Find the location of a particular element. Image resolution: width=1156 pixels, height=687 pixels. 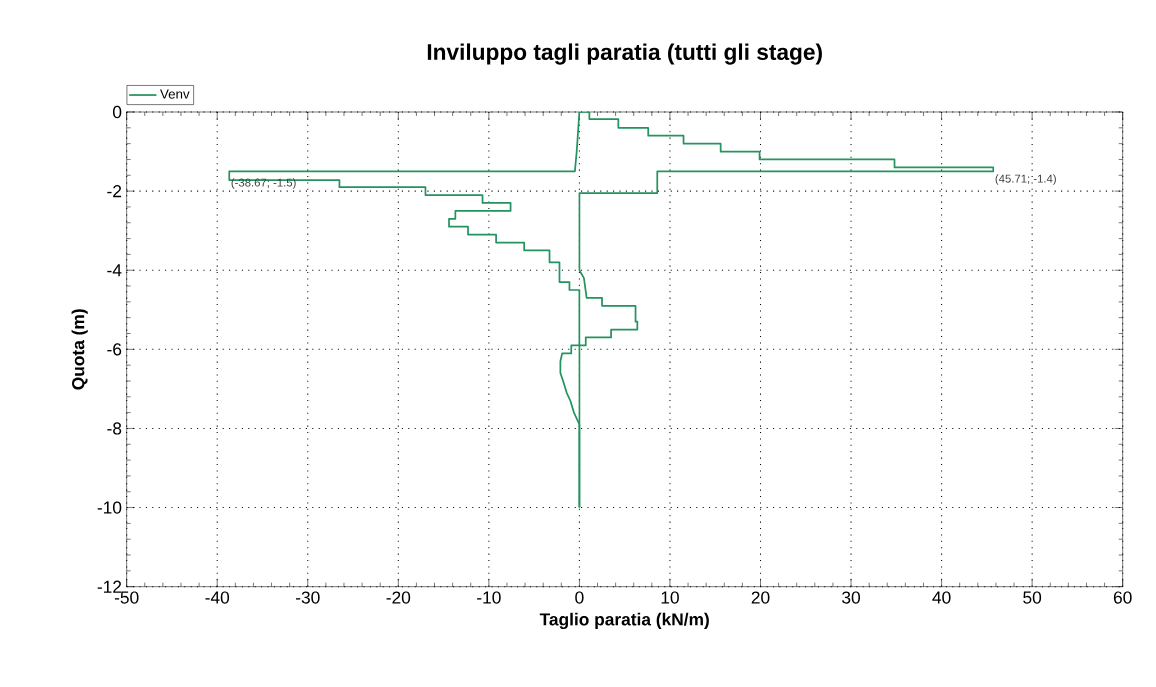

x-tick-label: 30 is located at coordinates (851, 597).